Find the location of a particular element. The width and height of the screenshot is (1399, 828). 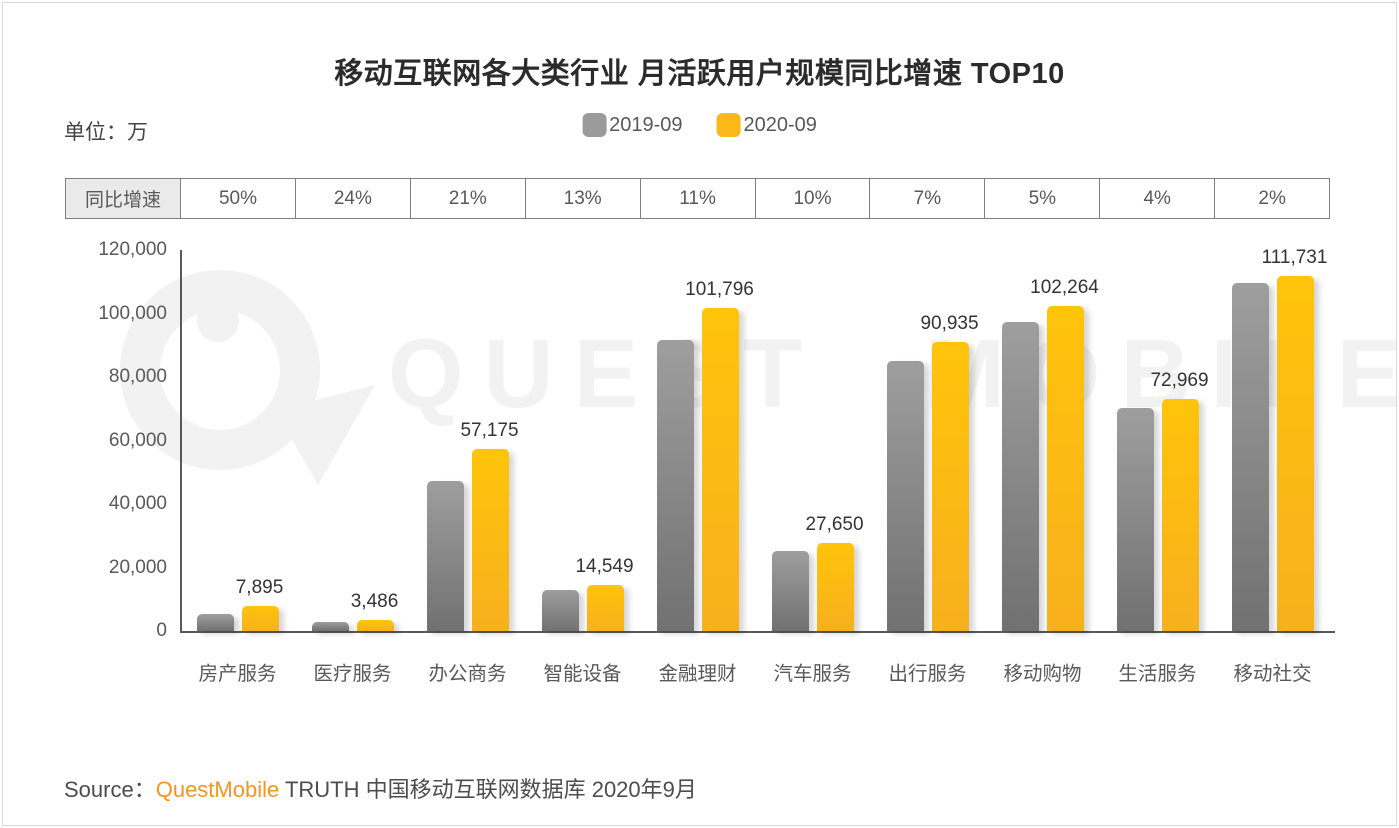

growth-rate-cell: 21% is located at coordinates (468, 198).